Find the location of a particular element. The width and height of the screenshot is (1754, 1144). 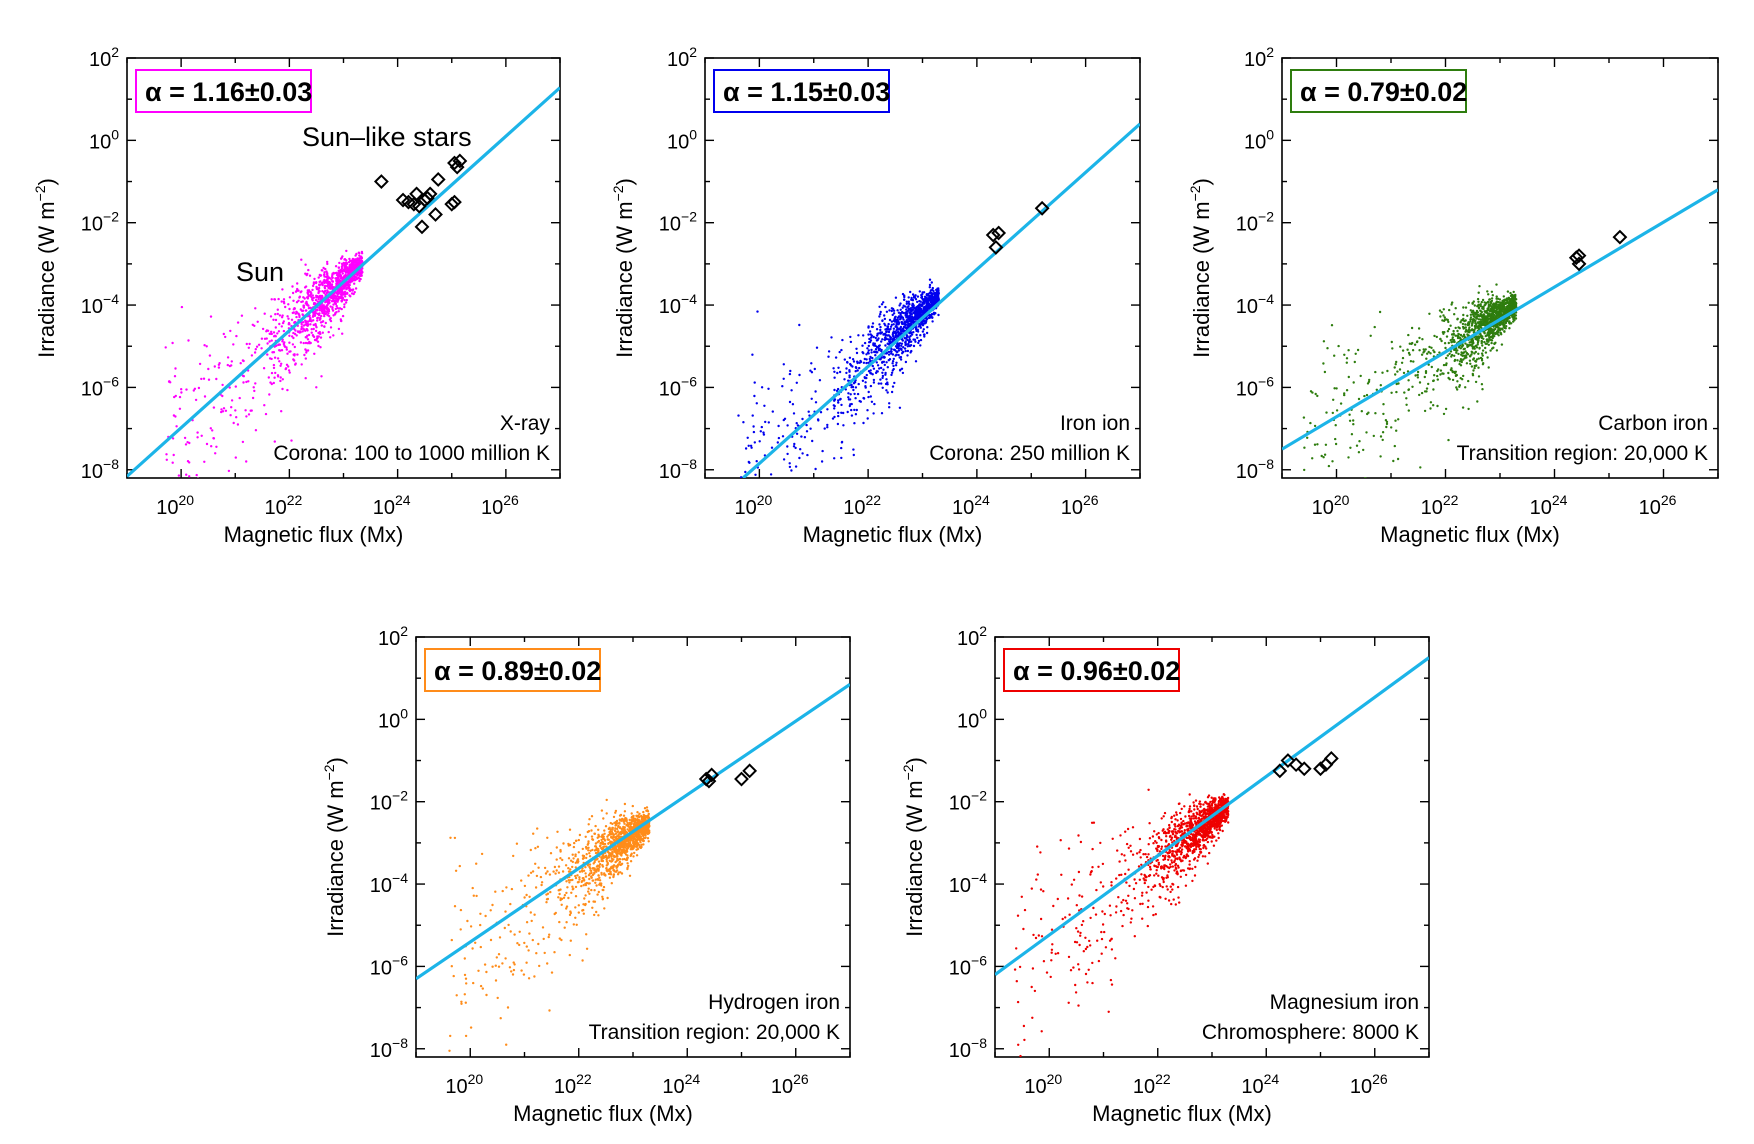

x-tick-label: 1020 is located at coordinates (753, 505).